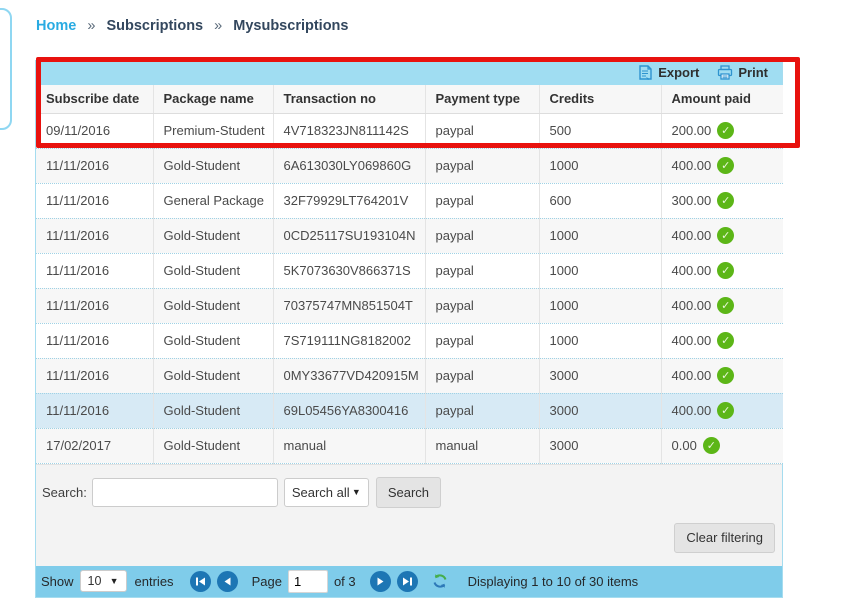  I want to click on cell-transaction-no: 6A613030LY069860G, so click(348, 166).